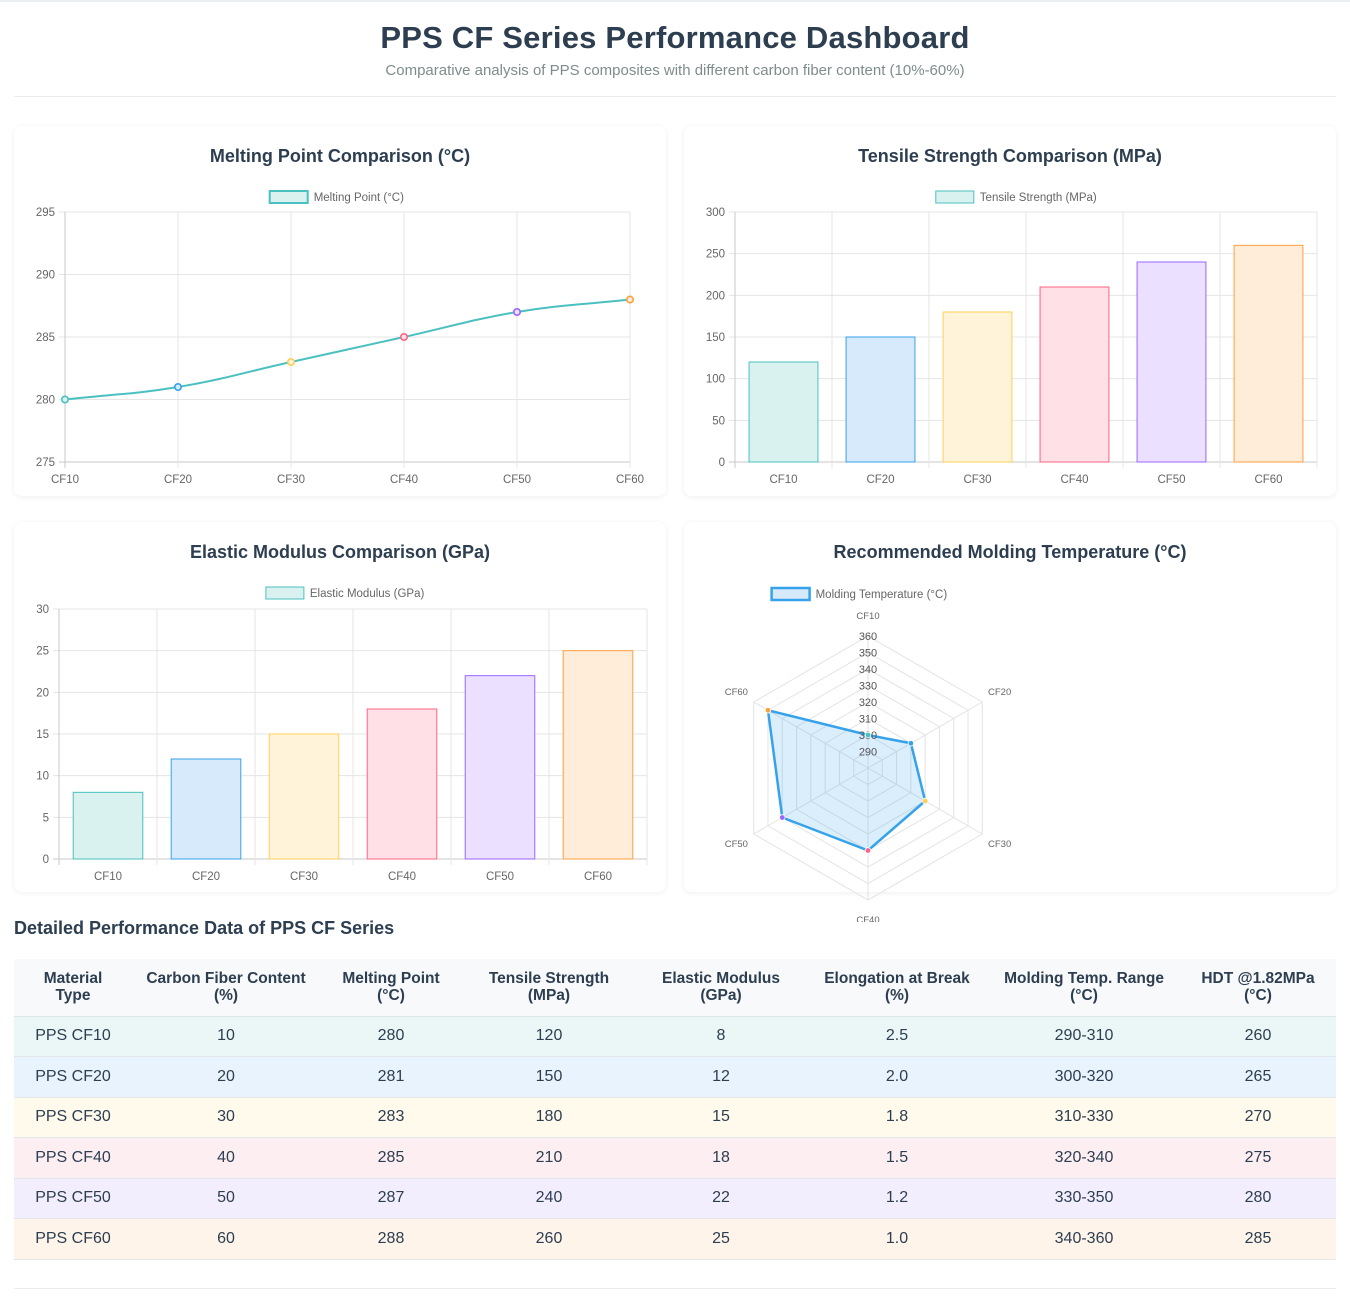 This screenshot has height=1306, width=1350. What do you see at coordinates (721, 979) in the screenshot?
I see `column-header-line: Elastic Modulus` at bounding box center [721, 979].